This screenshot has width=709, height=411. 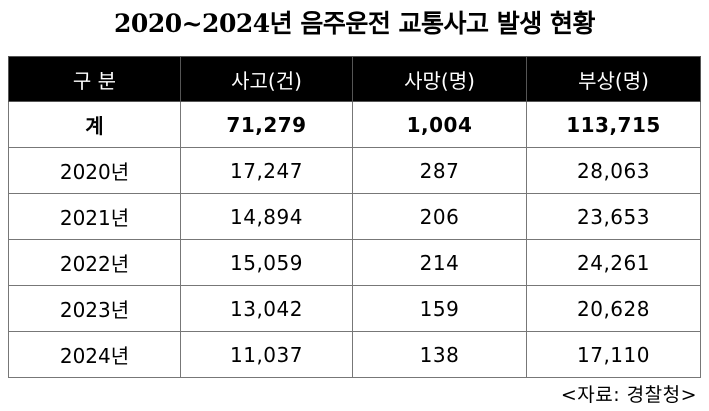 What do you see at coordinates (439, 79) in the screenshot?
I see `header-deaths: 사망(명)` at bounding box center [439, 79].